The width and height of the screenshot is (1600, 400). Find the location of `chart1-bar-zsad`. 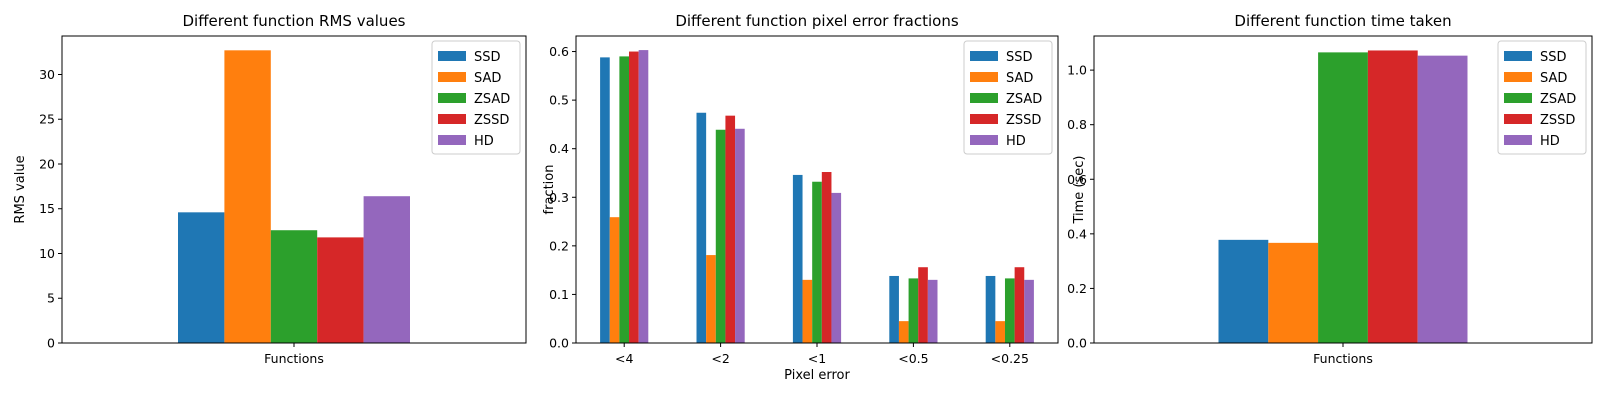

chart1-bar-zsad is located at coordinates (294, 286).